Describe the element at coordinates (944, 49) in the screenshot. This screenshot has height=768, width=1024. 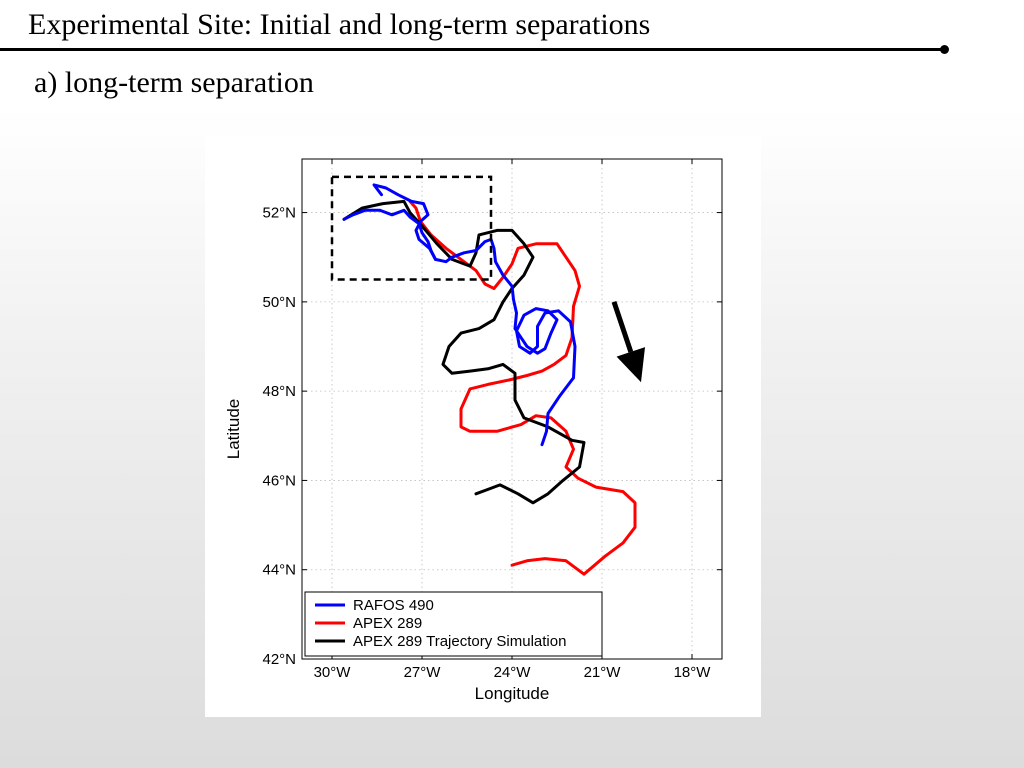
I see `title-rule-dot` at that location.